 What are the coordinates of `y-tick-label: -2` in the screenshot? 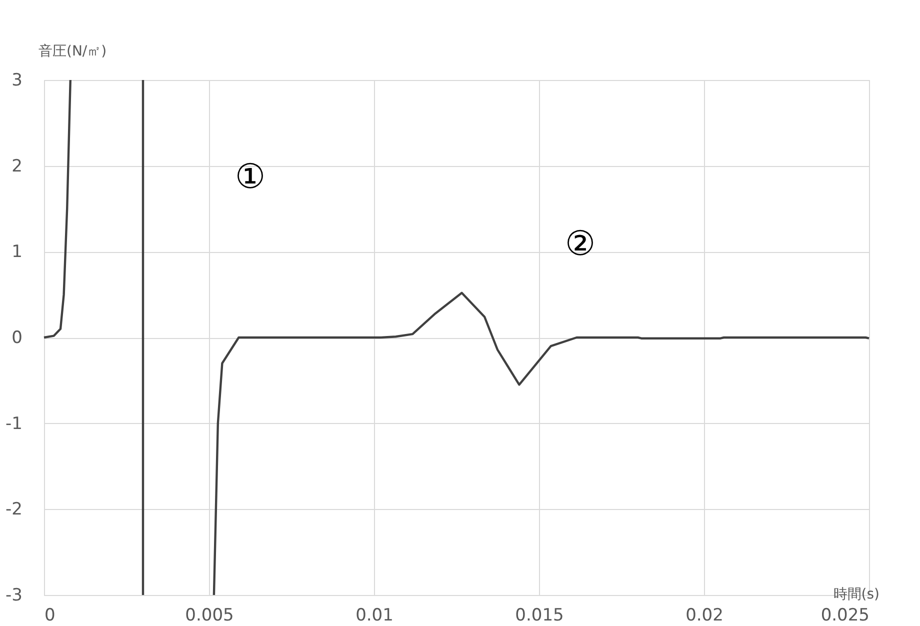 It's located at (14, 510).